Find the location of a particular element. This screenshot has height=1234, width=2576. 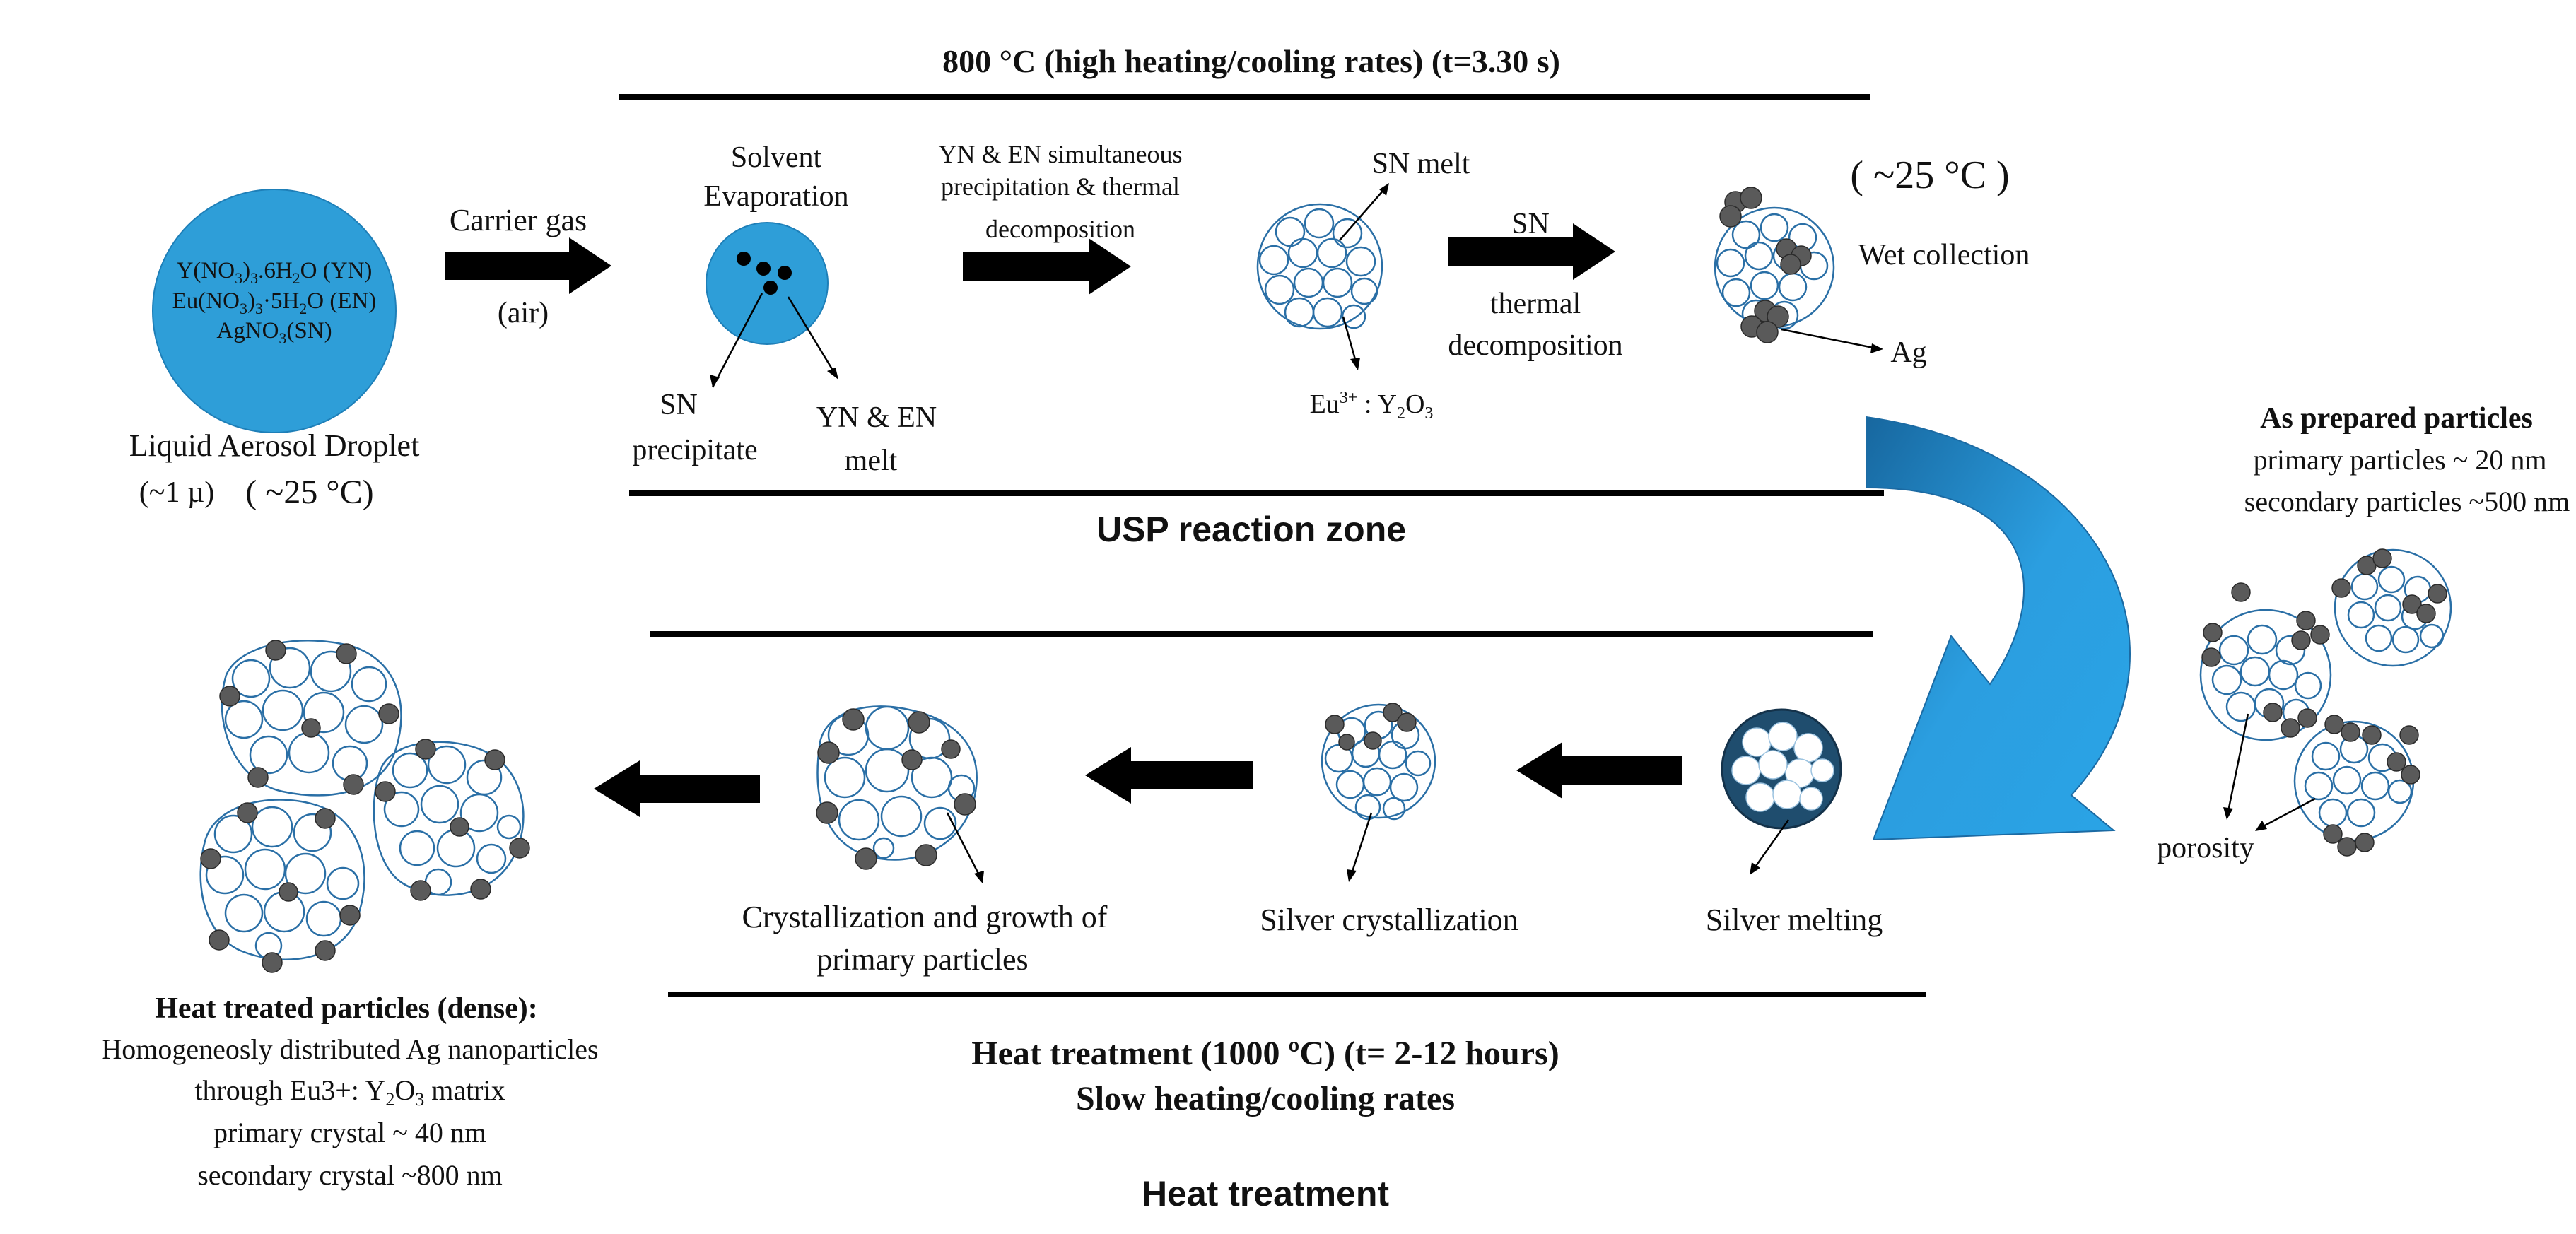

as-prepared-secondary: secondary particles ~500 nm is located at coordinates (2407, 502).